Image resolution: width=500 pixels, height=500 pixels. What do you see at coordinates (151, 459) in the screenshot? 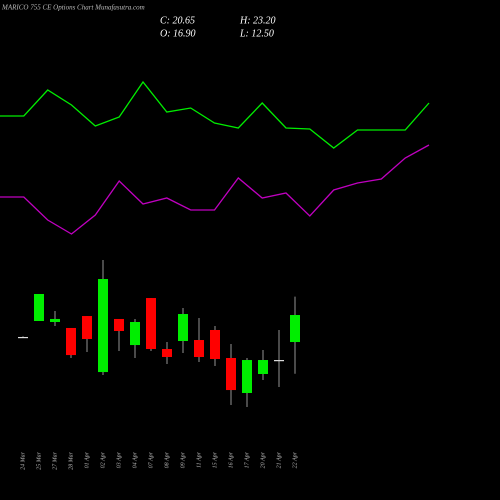
I see `x-tick-label: 07 Apr` at bounding box center [151, 459].